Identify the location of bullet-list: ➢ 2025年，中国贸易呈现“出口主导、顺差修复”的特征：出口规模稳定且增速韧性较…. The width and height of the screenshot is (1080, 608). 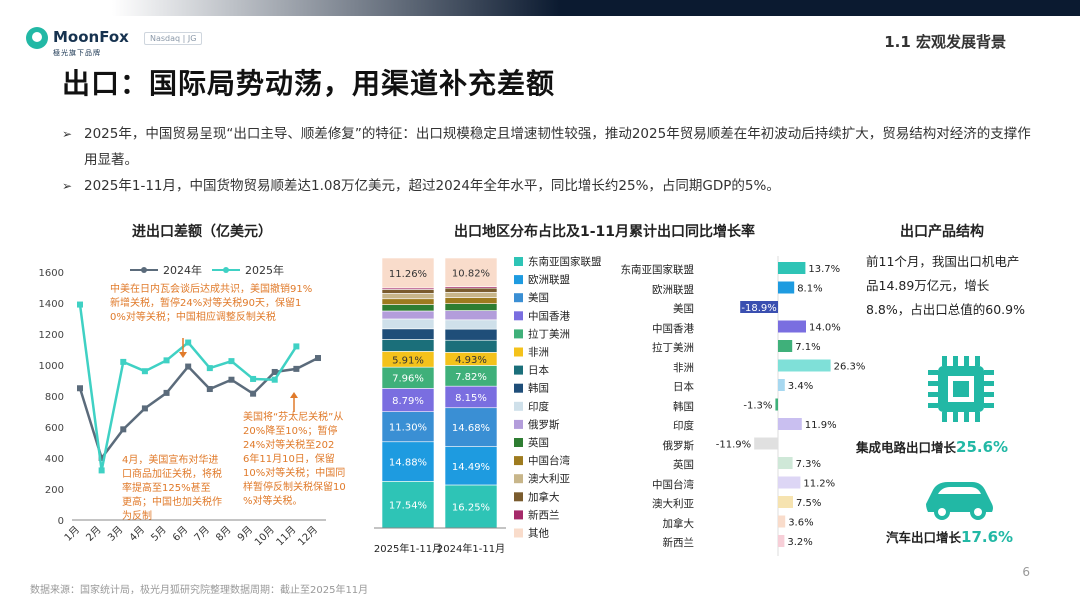
(547, 160).